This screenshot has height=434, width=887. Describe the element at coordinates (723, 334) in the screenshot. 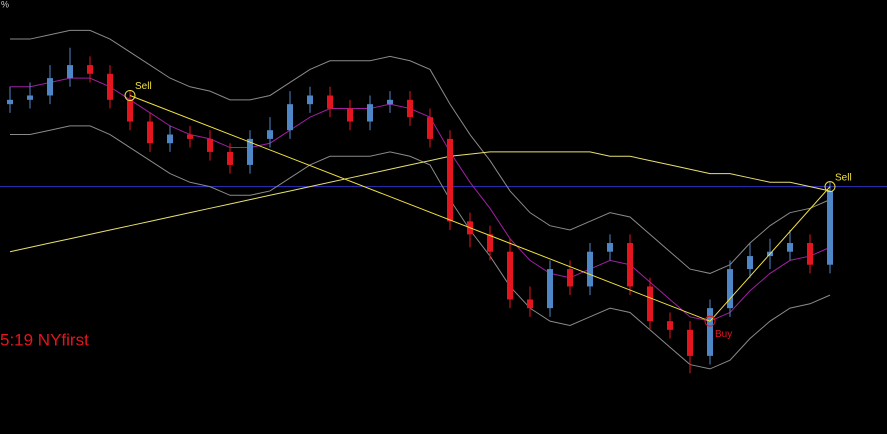

I see `signal-label: Buy` at that location.